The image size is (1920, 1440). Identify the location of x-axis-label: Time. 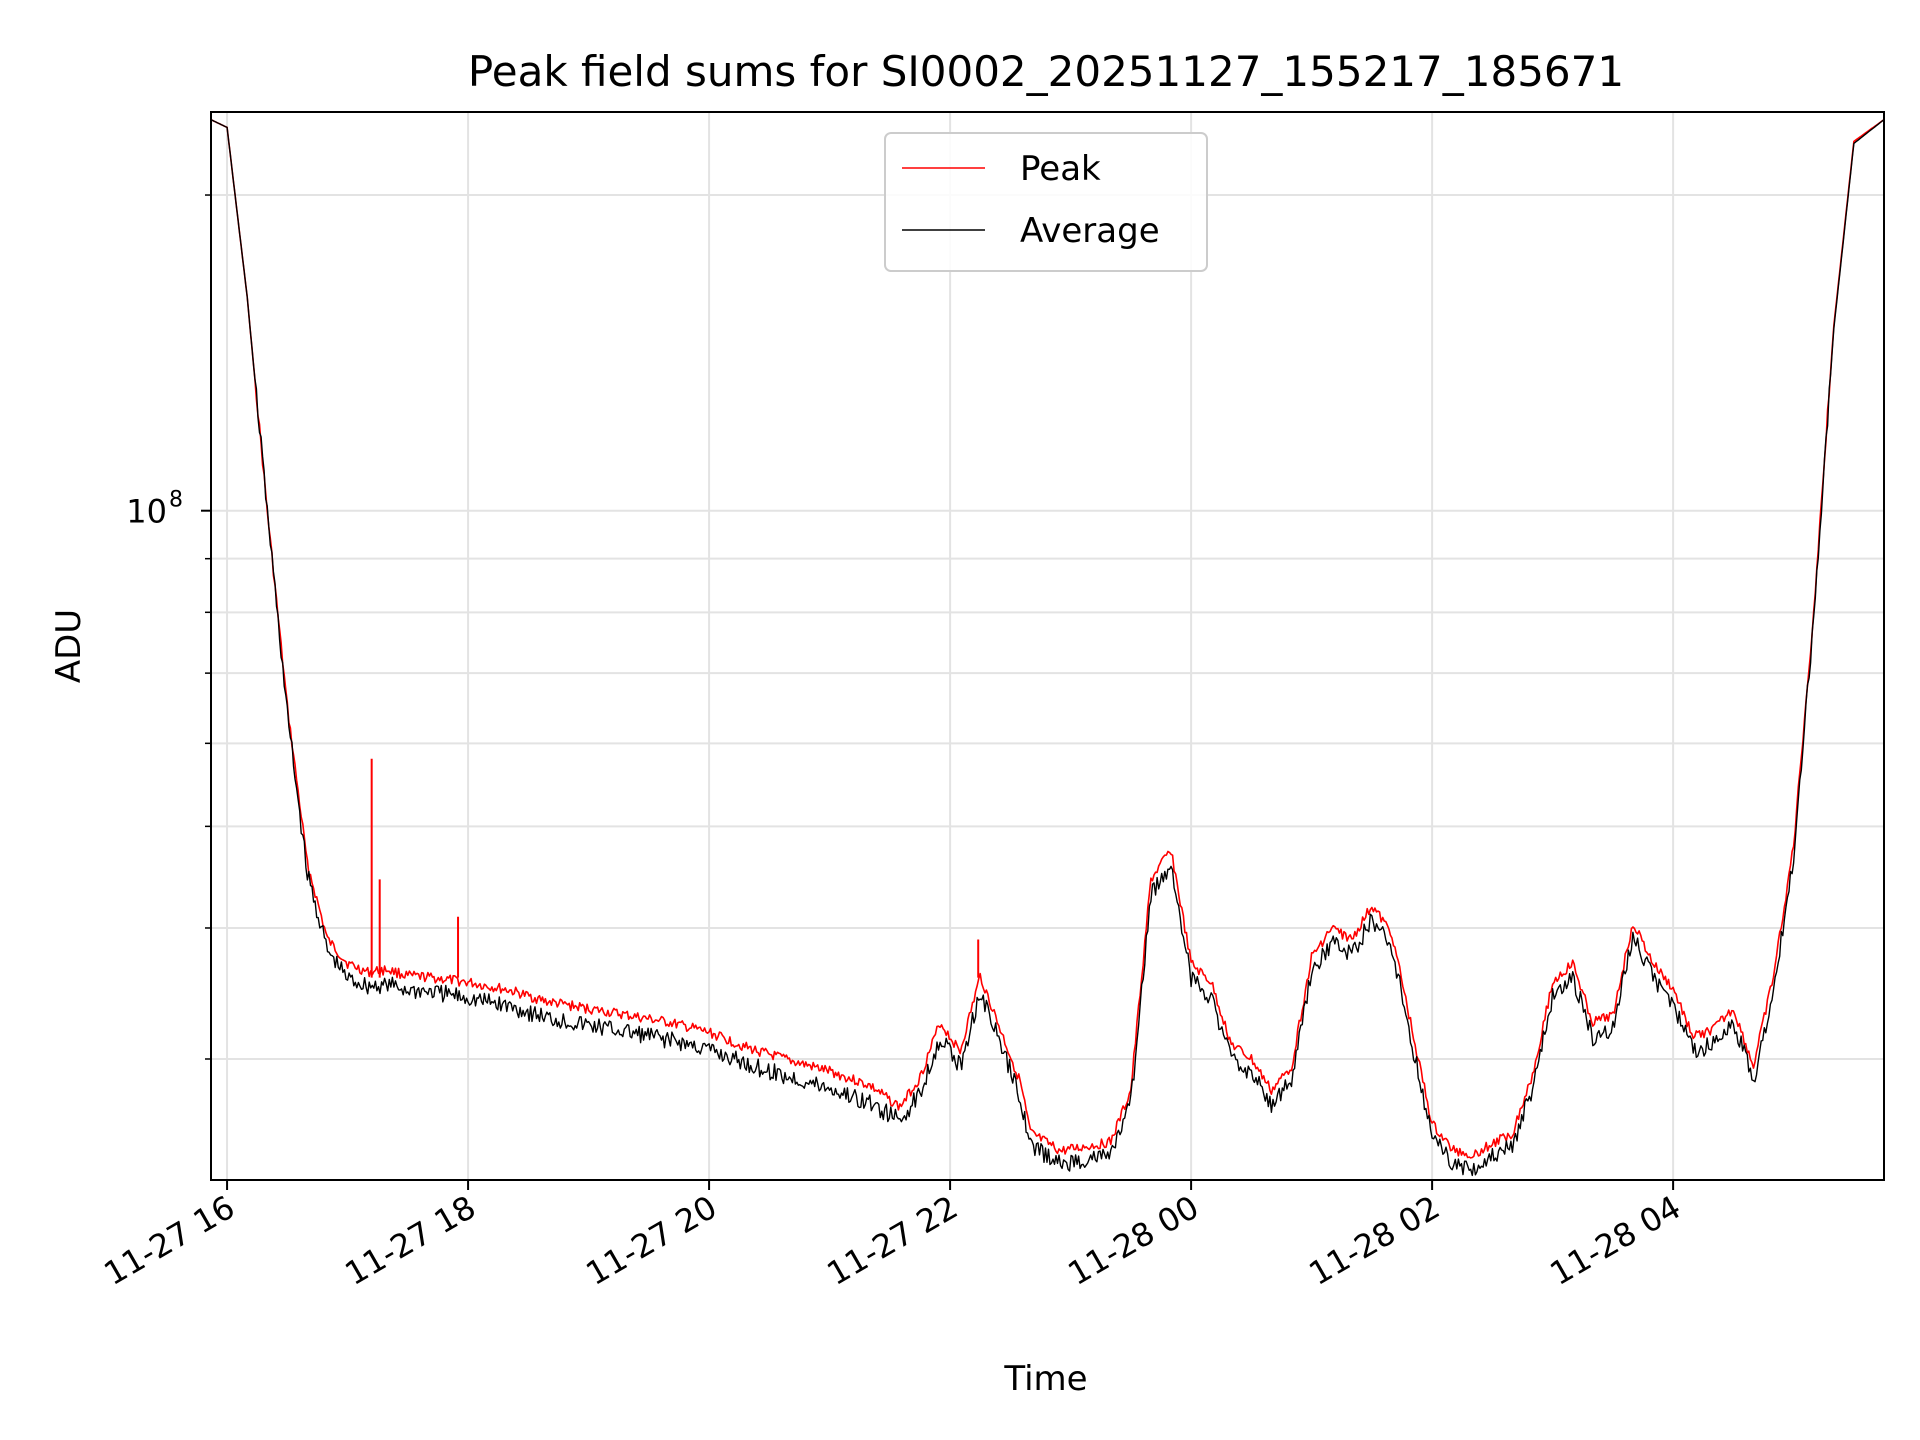
(1045, 1379).